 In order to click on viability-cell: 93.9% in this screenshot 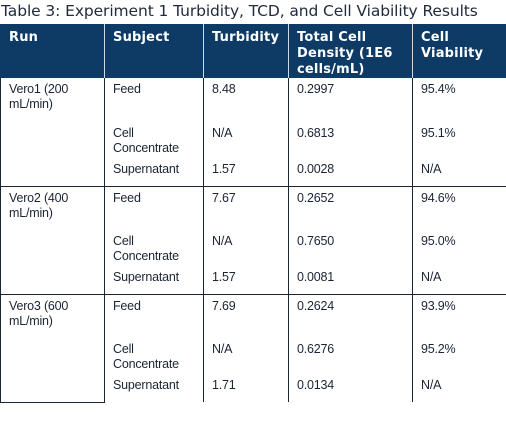, I will do `click(459, 316)`.